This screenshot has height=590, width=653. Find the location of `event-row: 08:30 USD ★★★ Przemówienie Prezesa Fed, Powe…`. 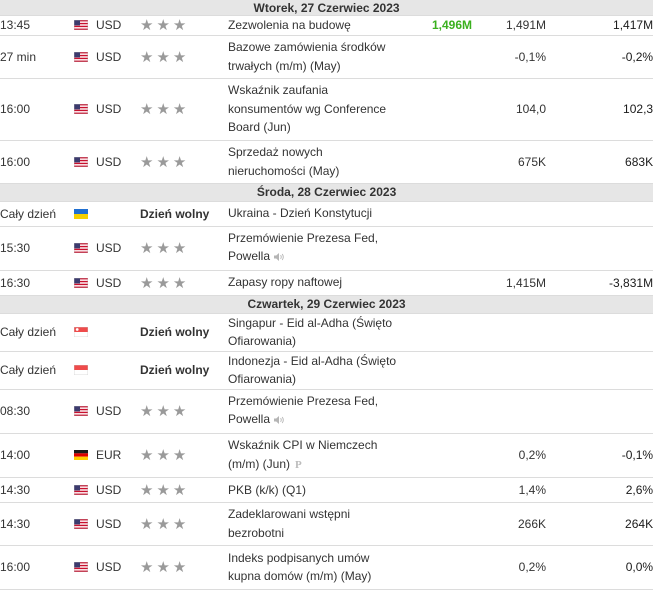

event-row: 08:30 USD ★★★ Przemówienie Prezesa Fed, Powe… is located at coordinates (326, 411).